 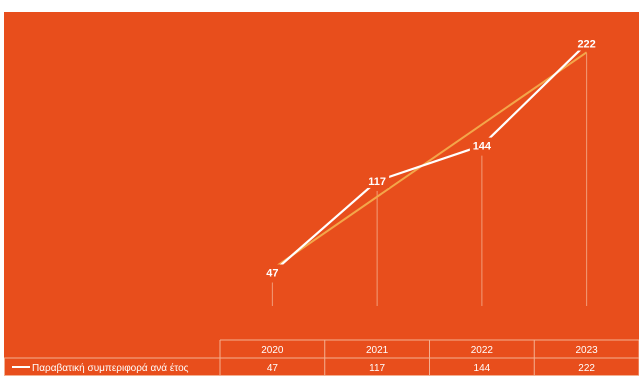 I want to click on data-label-2022: 144, so click(x=482, y=147).